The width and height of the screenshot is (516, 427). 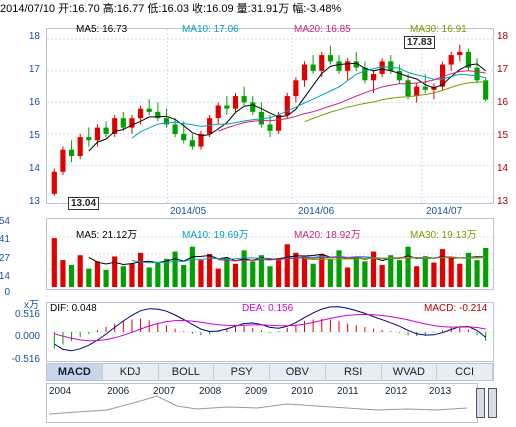 What do you see at coordinates (440, 391) in the screenshot?
I see `year-2013: 2013` at bounding box center [440, 391].